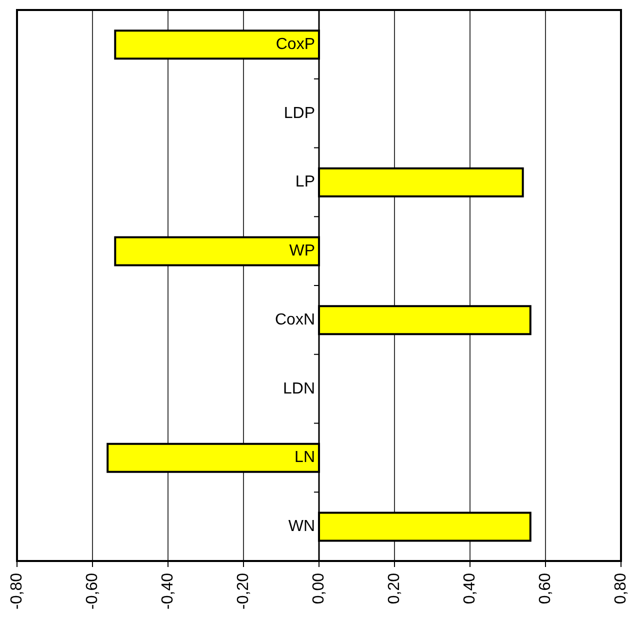  What do you see at coordinates (319, 588) in the screenshot?
I see `x-tick-label: 0,00` at bounding box center [319, 588].